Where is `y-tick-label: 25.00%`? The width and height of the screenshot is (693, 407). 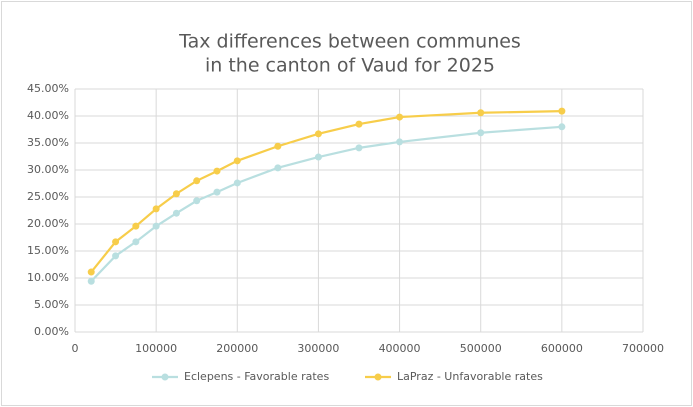 y-tick-label: 25.00% is located at coordinates (48, 196).